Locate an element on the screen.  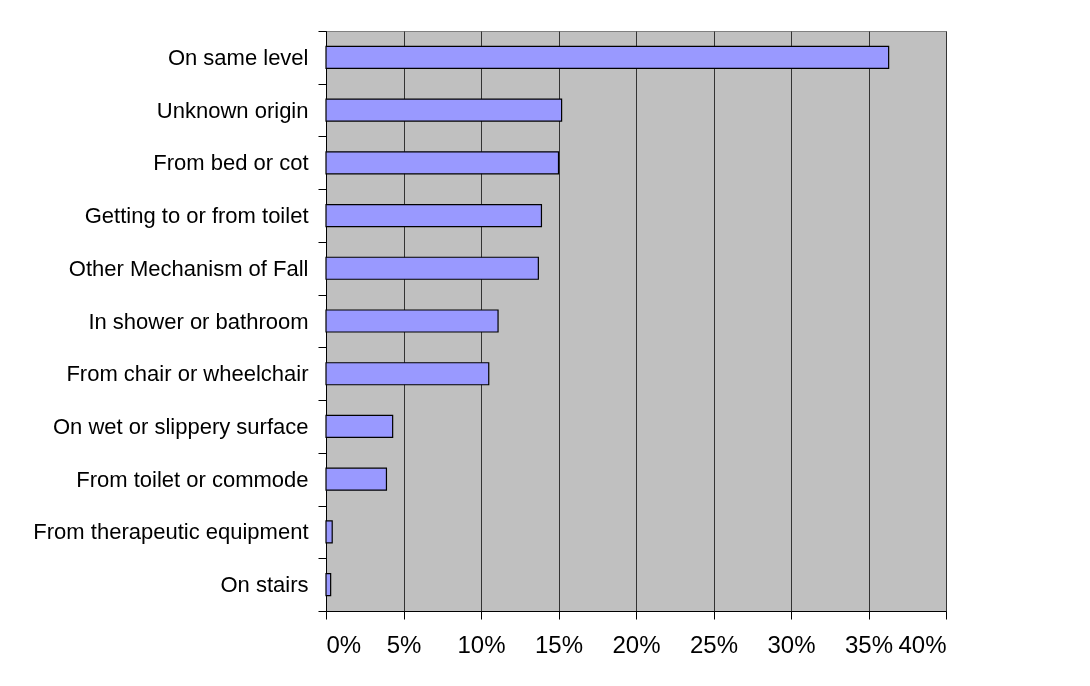
y-tick-label: Other Mechanism of Fall is located at coordinates (188, 268).